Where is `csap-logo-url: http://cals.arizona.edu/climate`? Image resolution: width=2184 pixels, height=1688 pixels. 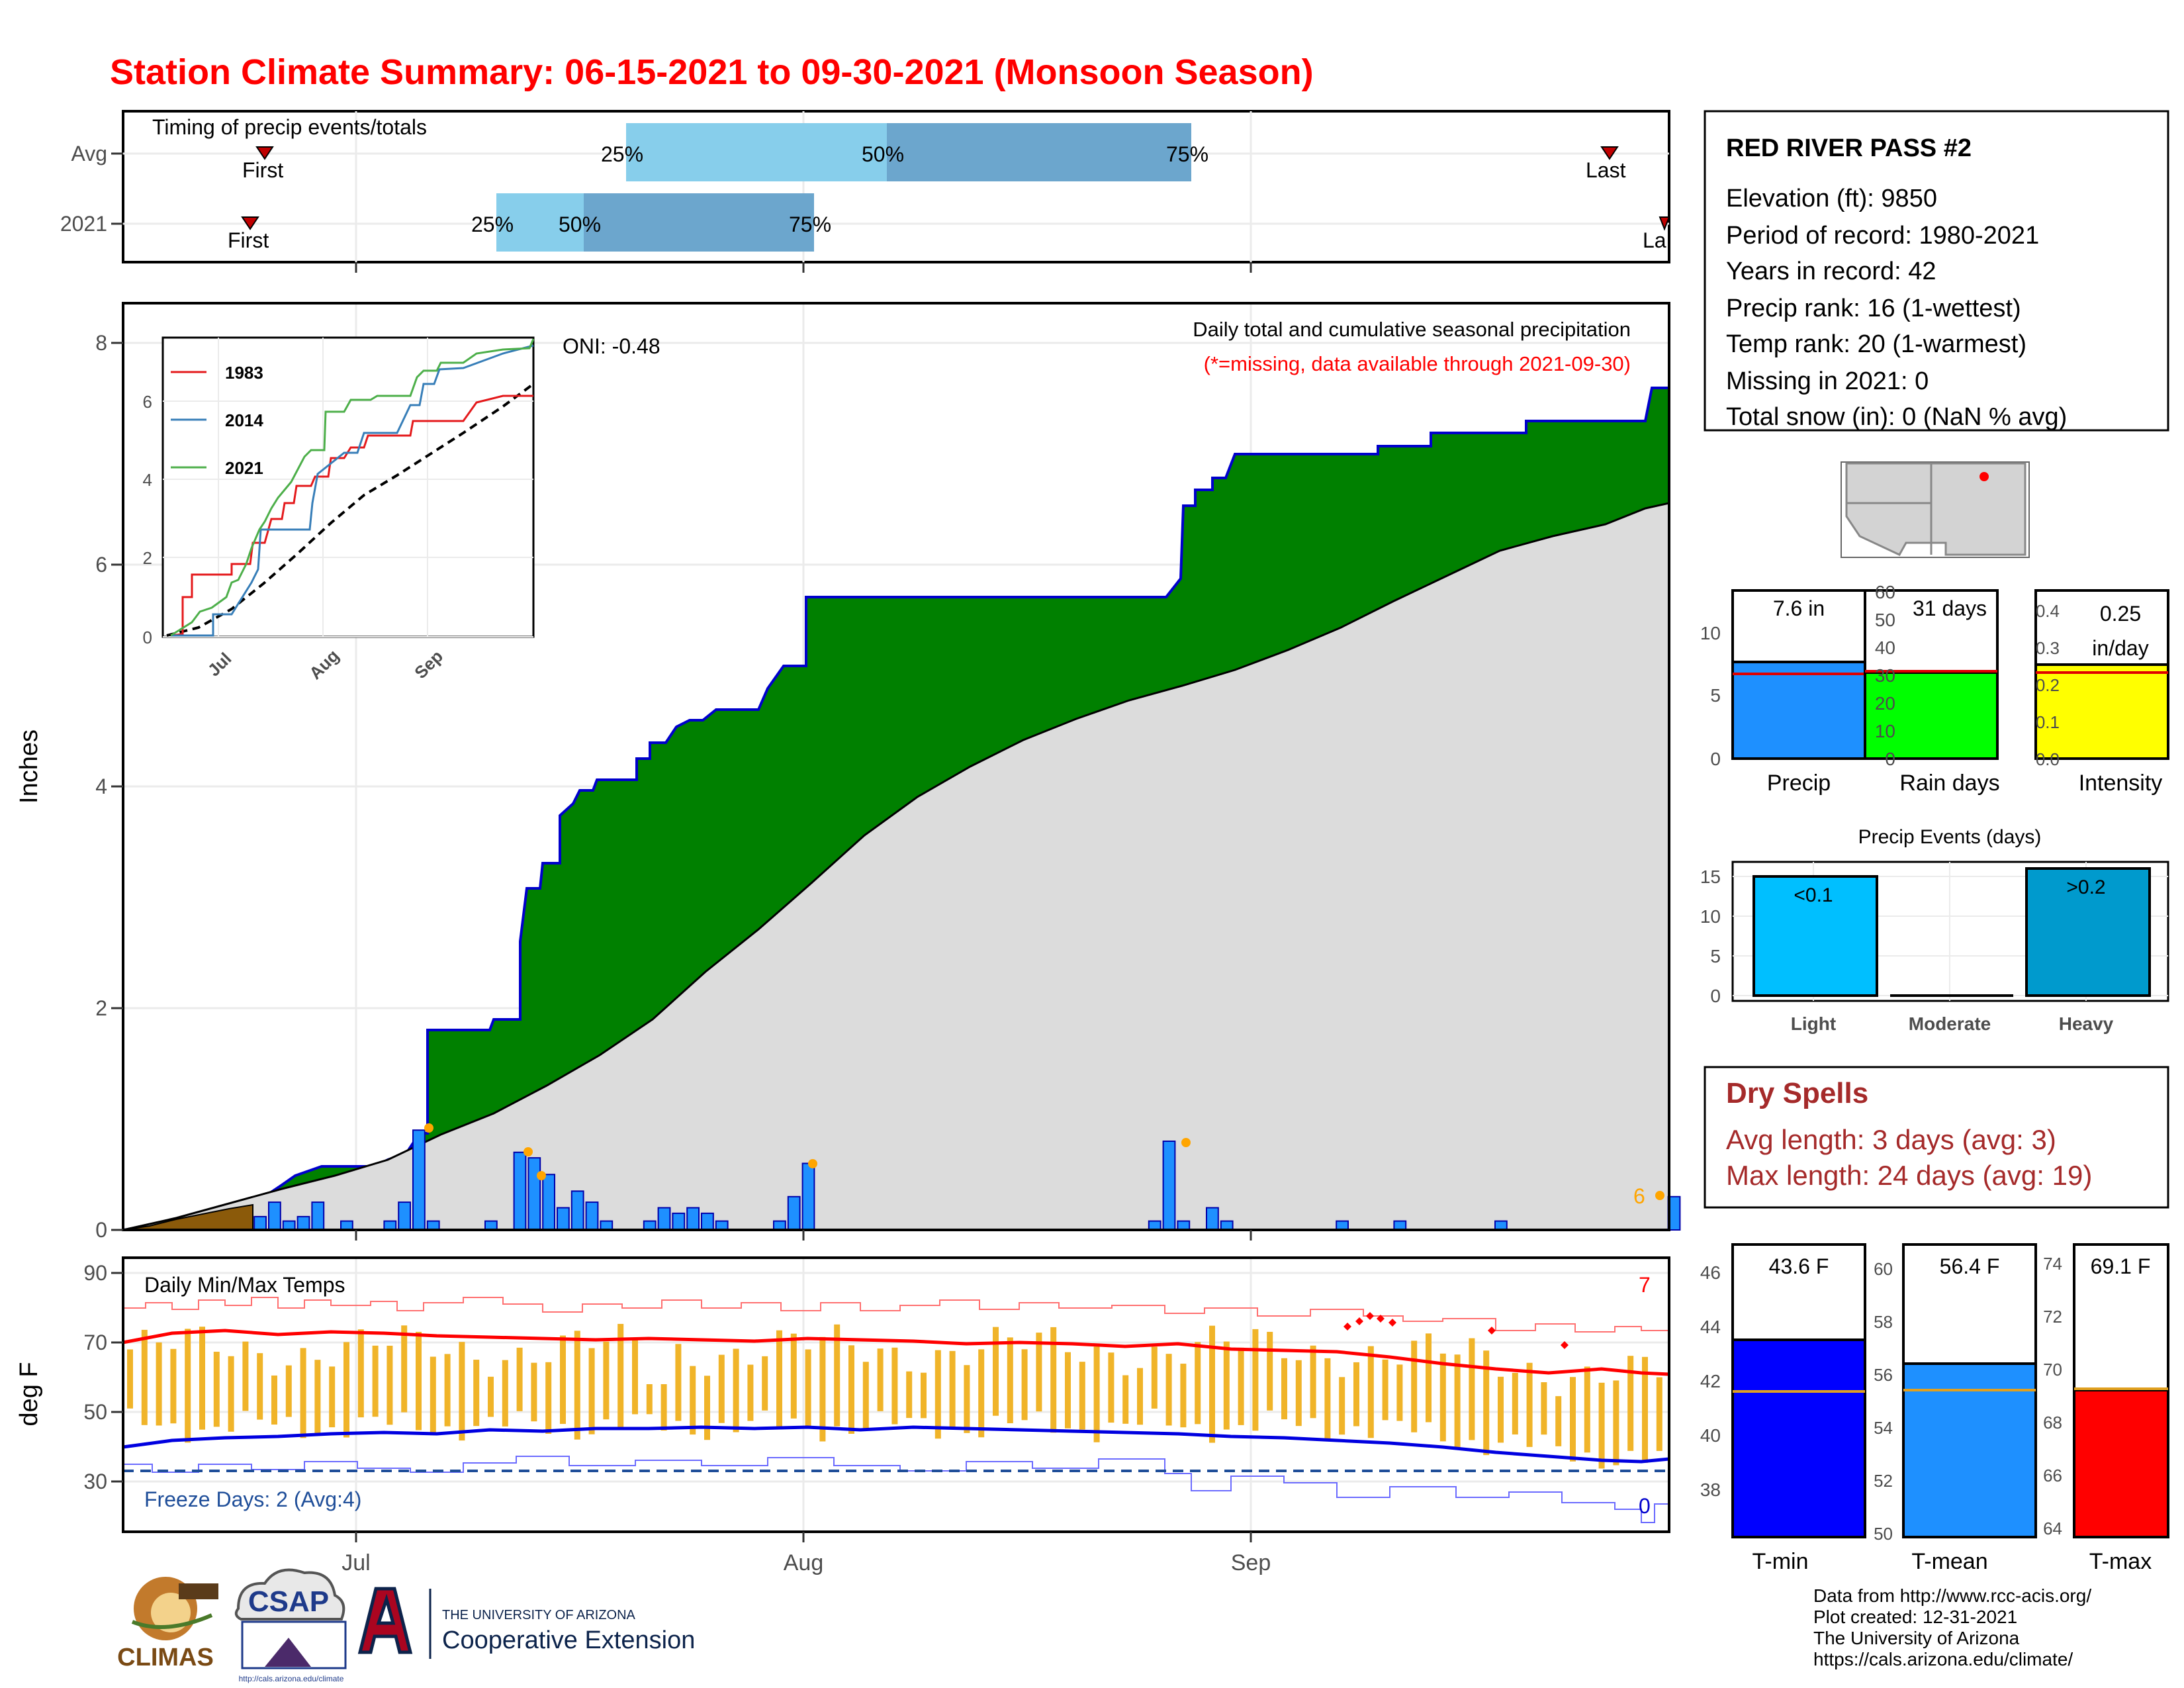 csap-logo-url: http://cals.arizona.edu/climate is located at coordinates (291, 1678).